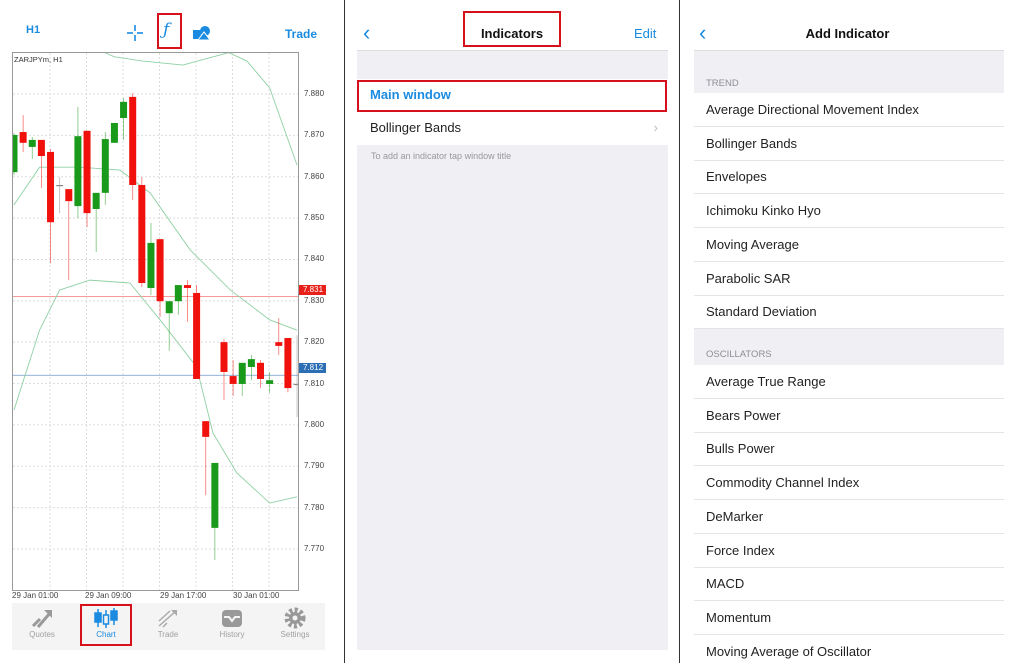 The width and height of the screenshot is (1024, 663). Describe the element at coordinates (847, 33) in the screenshot. I see `page-title: Add Indicator` at that location.